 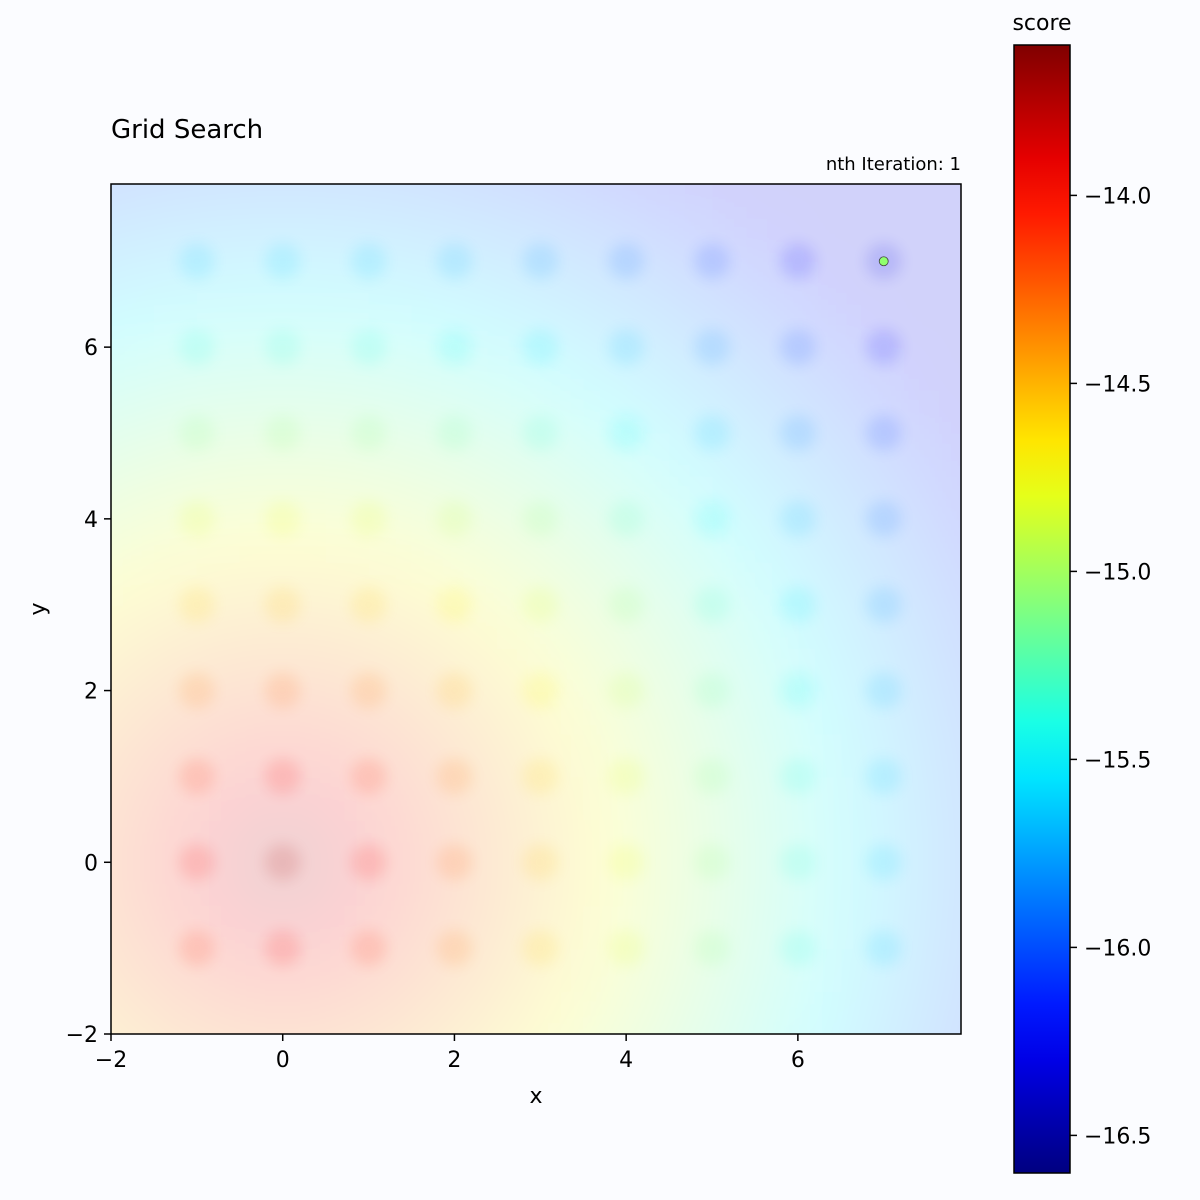 I want to click on y-axis-label: y, so click(x=38, y=608).